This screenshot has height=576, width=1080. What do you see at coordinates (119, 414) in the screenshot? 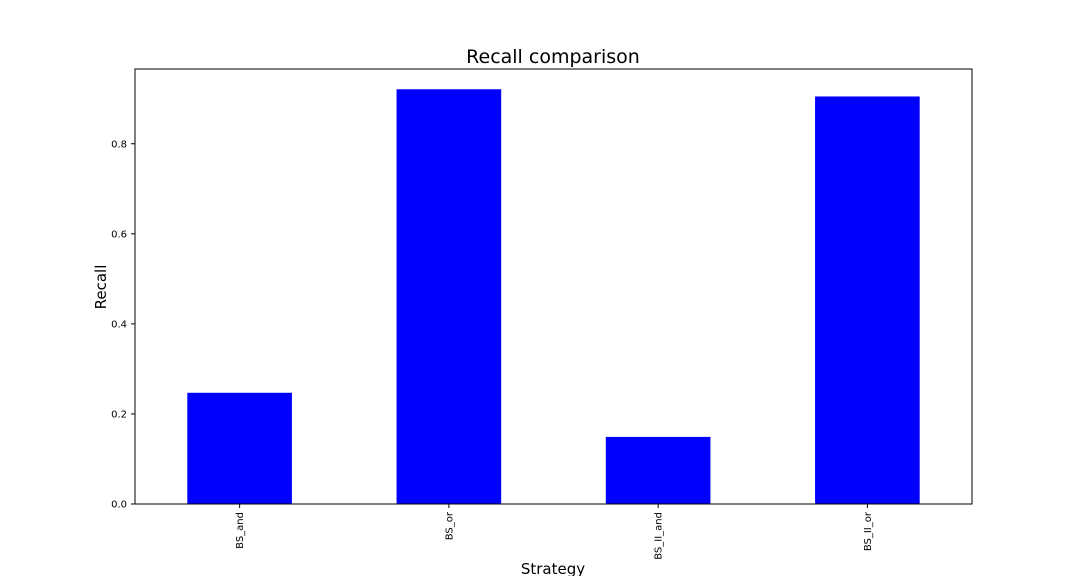
I see `y-tick-label: 0.2` at bounding box center [119, 414].